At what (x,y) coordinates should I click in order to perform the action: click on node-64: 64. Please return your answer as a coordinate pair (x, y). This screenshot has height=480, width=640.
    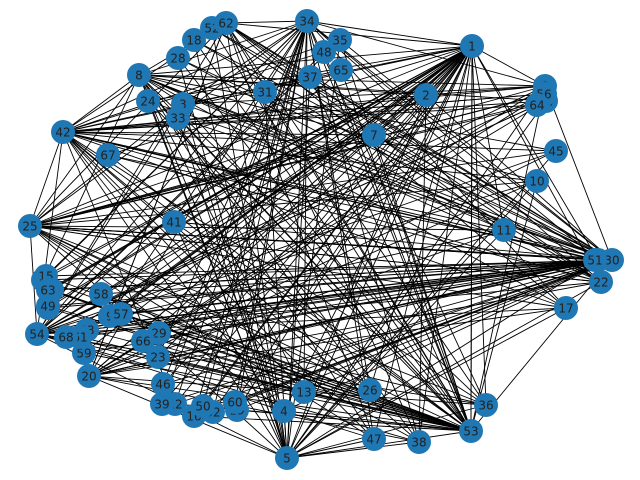
    Looking at the image, I should click on (537, 105).